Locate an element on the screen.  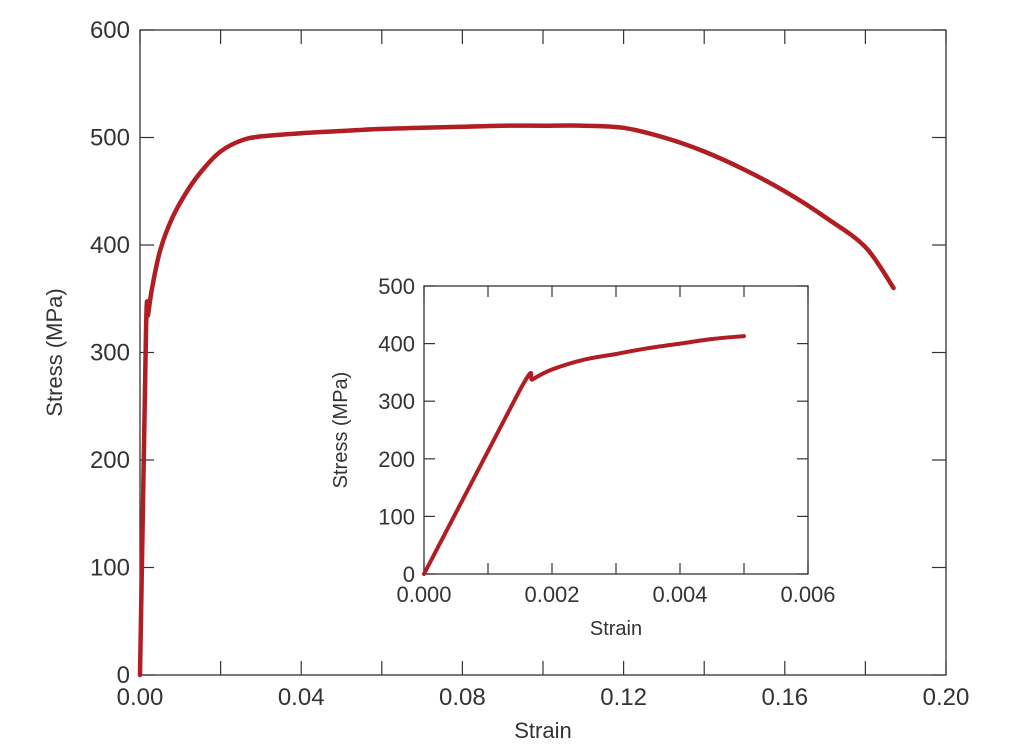
main-y-tick-label: 400 is located at coordinates (110, 245).